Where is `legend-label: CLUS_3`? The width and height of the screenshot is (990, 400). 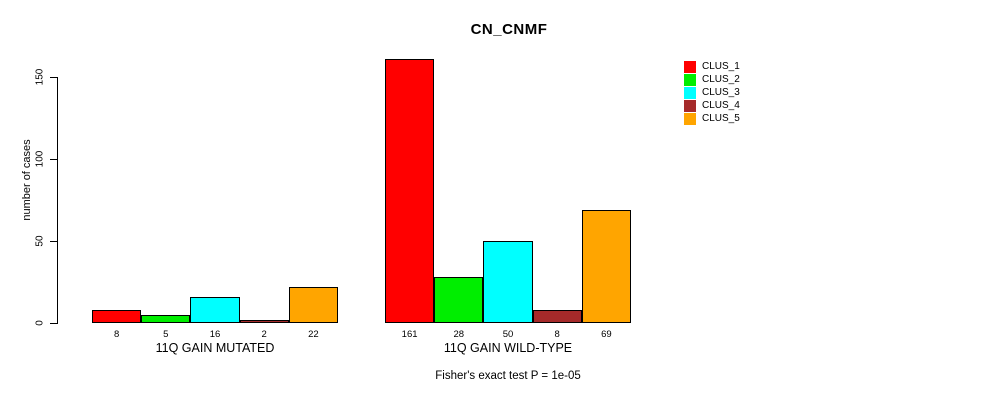 legend-label: CLUS_3 is located at coordinates (721, 92).